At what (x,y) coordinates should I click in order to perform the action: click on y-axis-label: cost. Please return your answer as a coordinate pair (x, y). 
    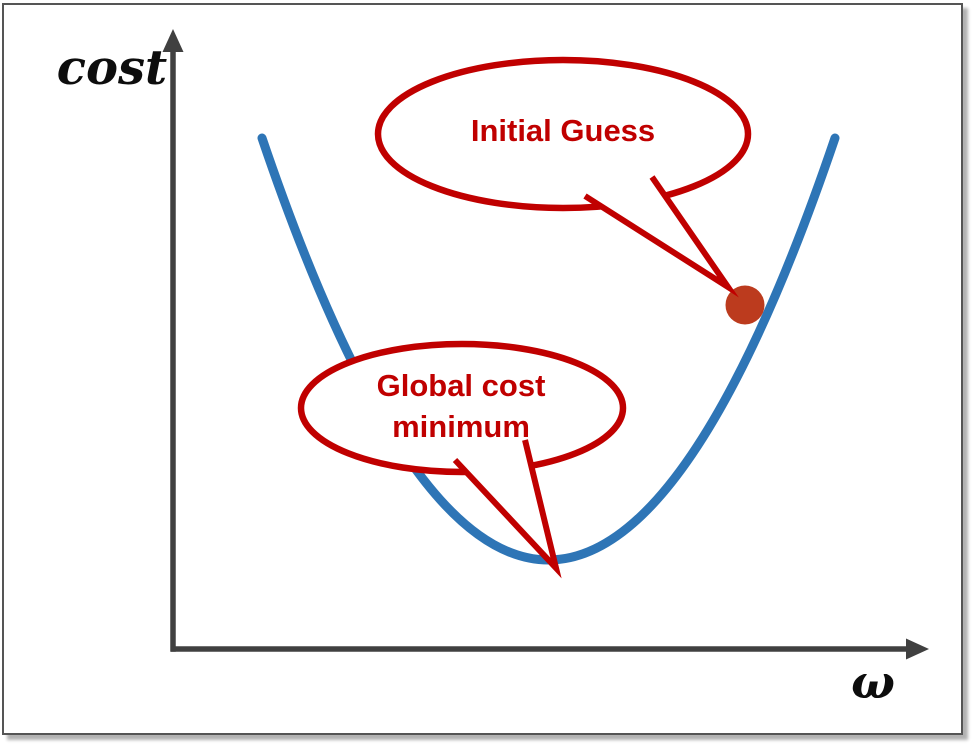
    Looking at the image, I should click on (112, 68).